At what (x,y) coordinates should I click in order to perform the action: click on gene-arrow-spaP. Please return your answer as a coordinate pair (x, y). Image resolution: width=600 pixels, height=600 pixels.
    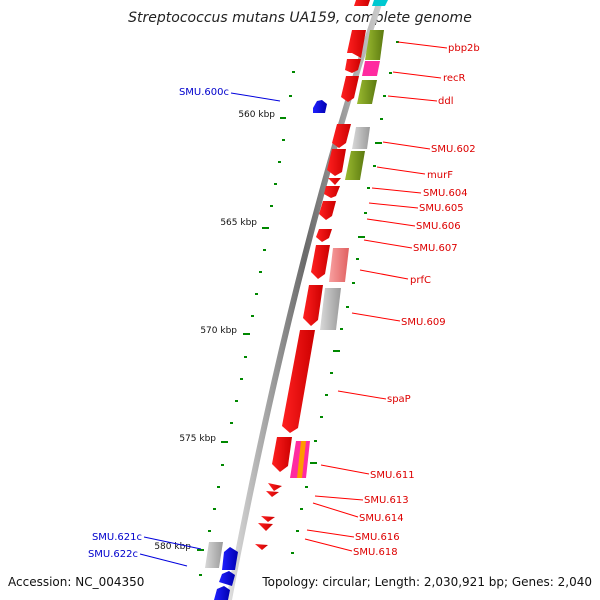
    Looking at the image, I should click on (298, 381).